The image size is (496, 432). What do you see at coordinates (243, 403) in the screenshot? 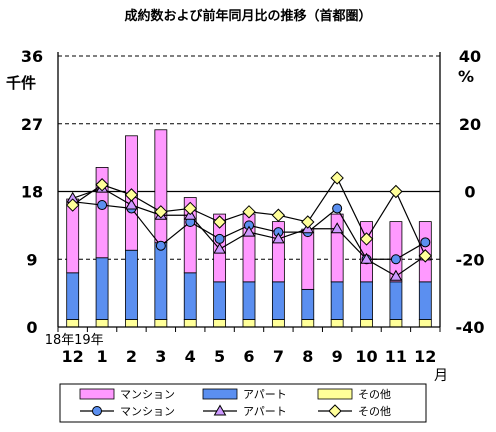
I see `legend-box` at bounding box center [243, 403].